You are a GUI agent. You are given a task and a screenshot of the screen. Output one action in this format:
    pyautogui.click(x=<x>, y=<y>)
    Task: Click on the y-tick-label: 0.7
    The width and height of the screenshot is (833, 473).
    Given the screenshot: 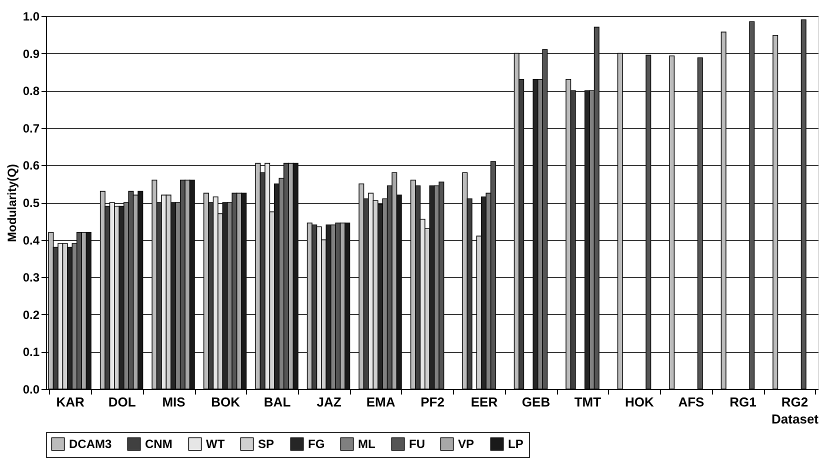 What is the action you would take?
    pyautogui.click(x=31, y=128)
    